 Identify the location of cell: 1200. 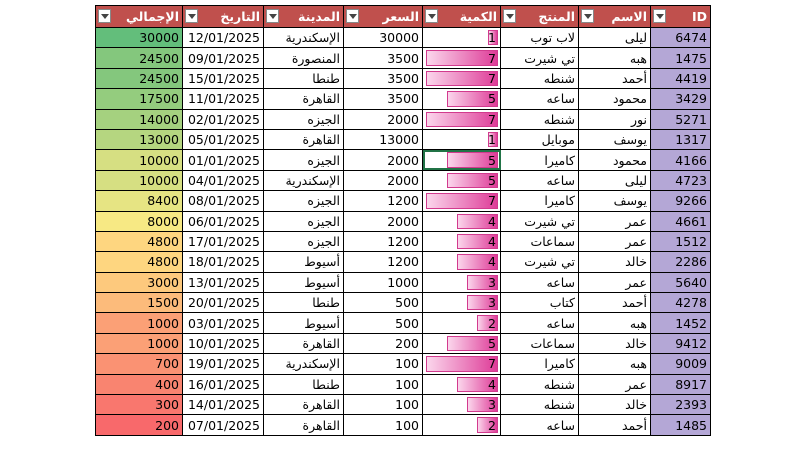
(383, 201).